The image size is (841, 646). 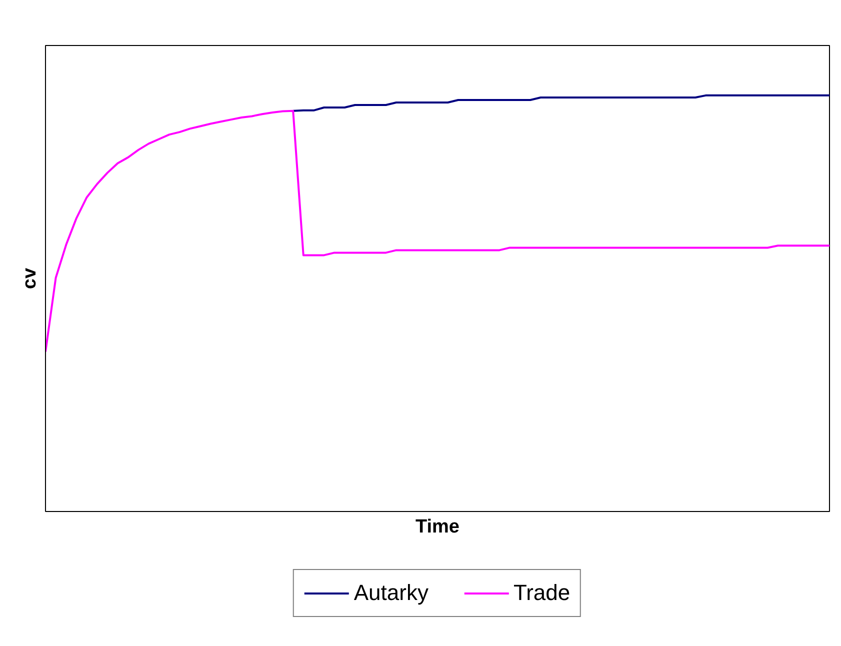 What do you see at coordinates (30, 279) in the screenshot?
I see `y-axis-title: cv` at bounding box center [30, 279].